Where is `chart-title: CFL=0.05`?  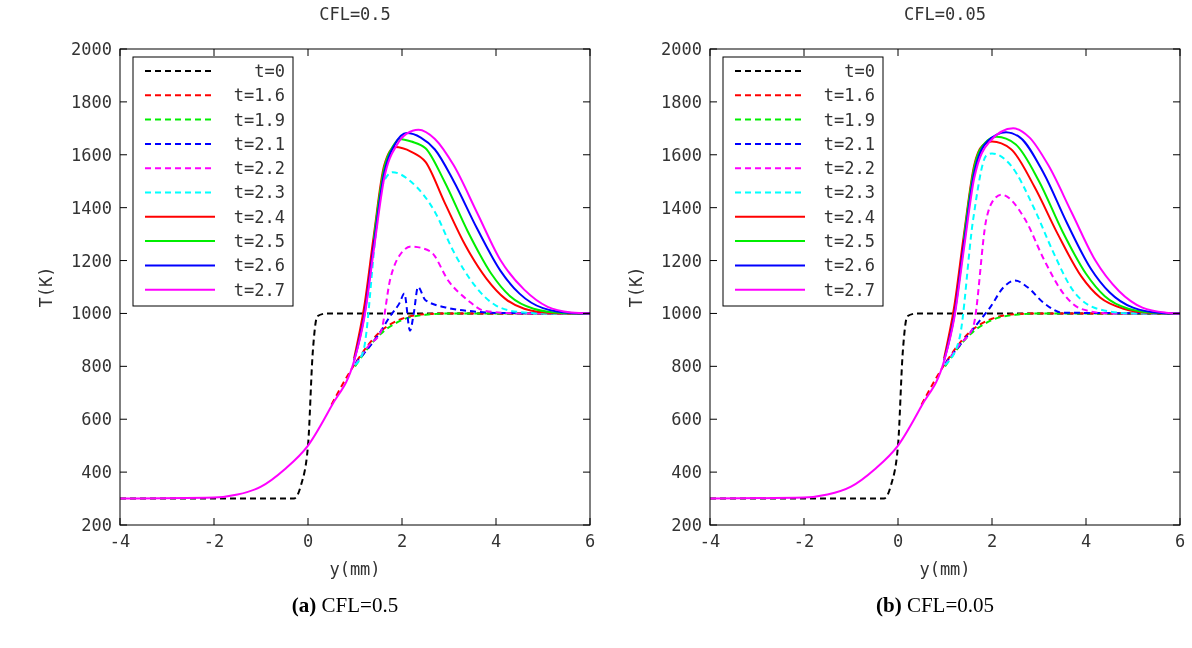
chart-title: CFL=0.05 is located at coordinates (945, 14).